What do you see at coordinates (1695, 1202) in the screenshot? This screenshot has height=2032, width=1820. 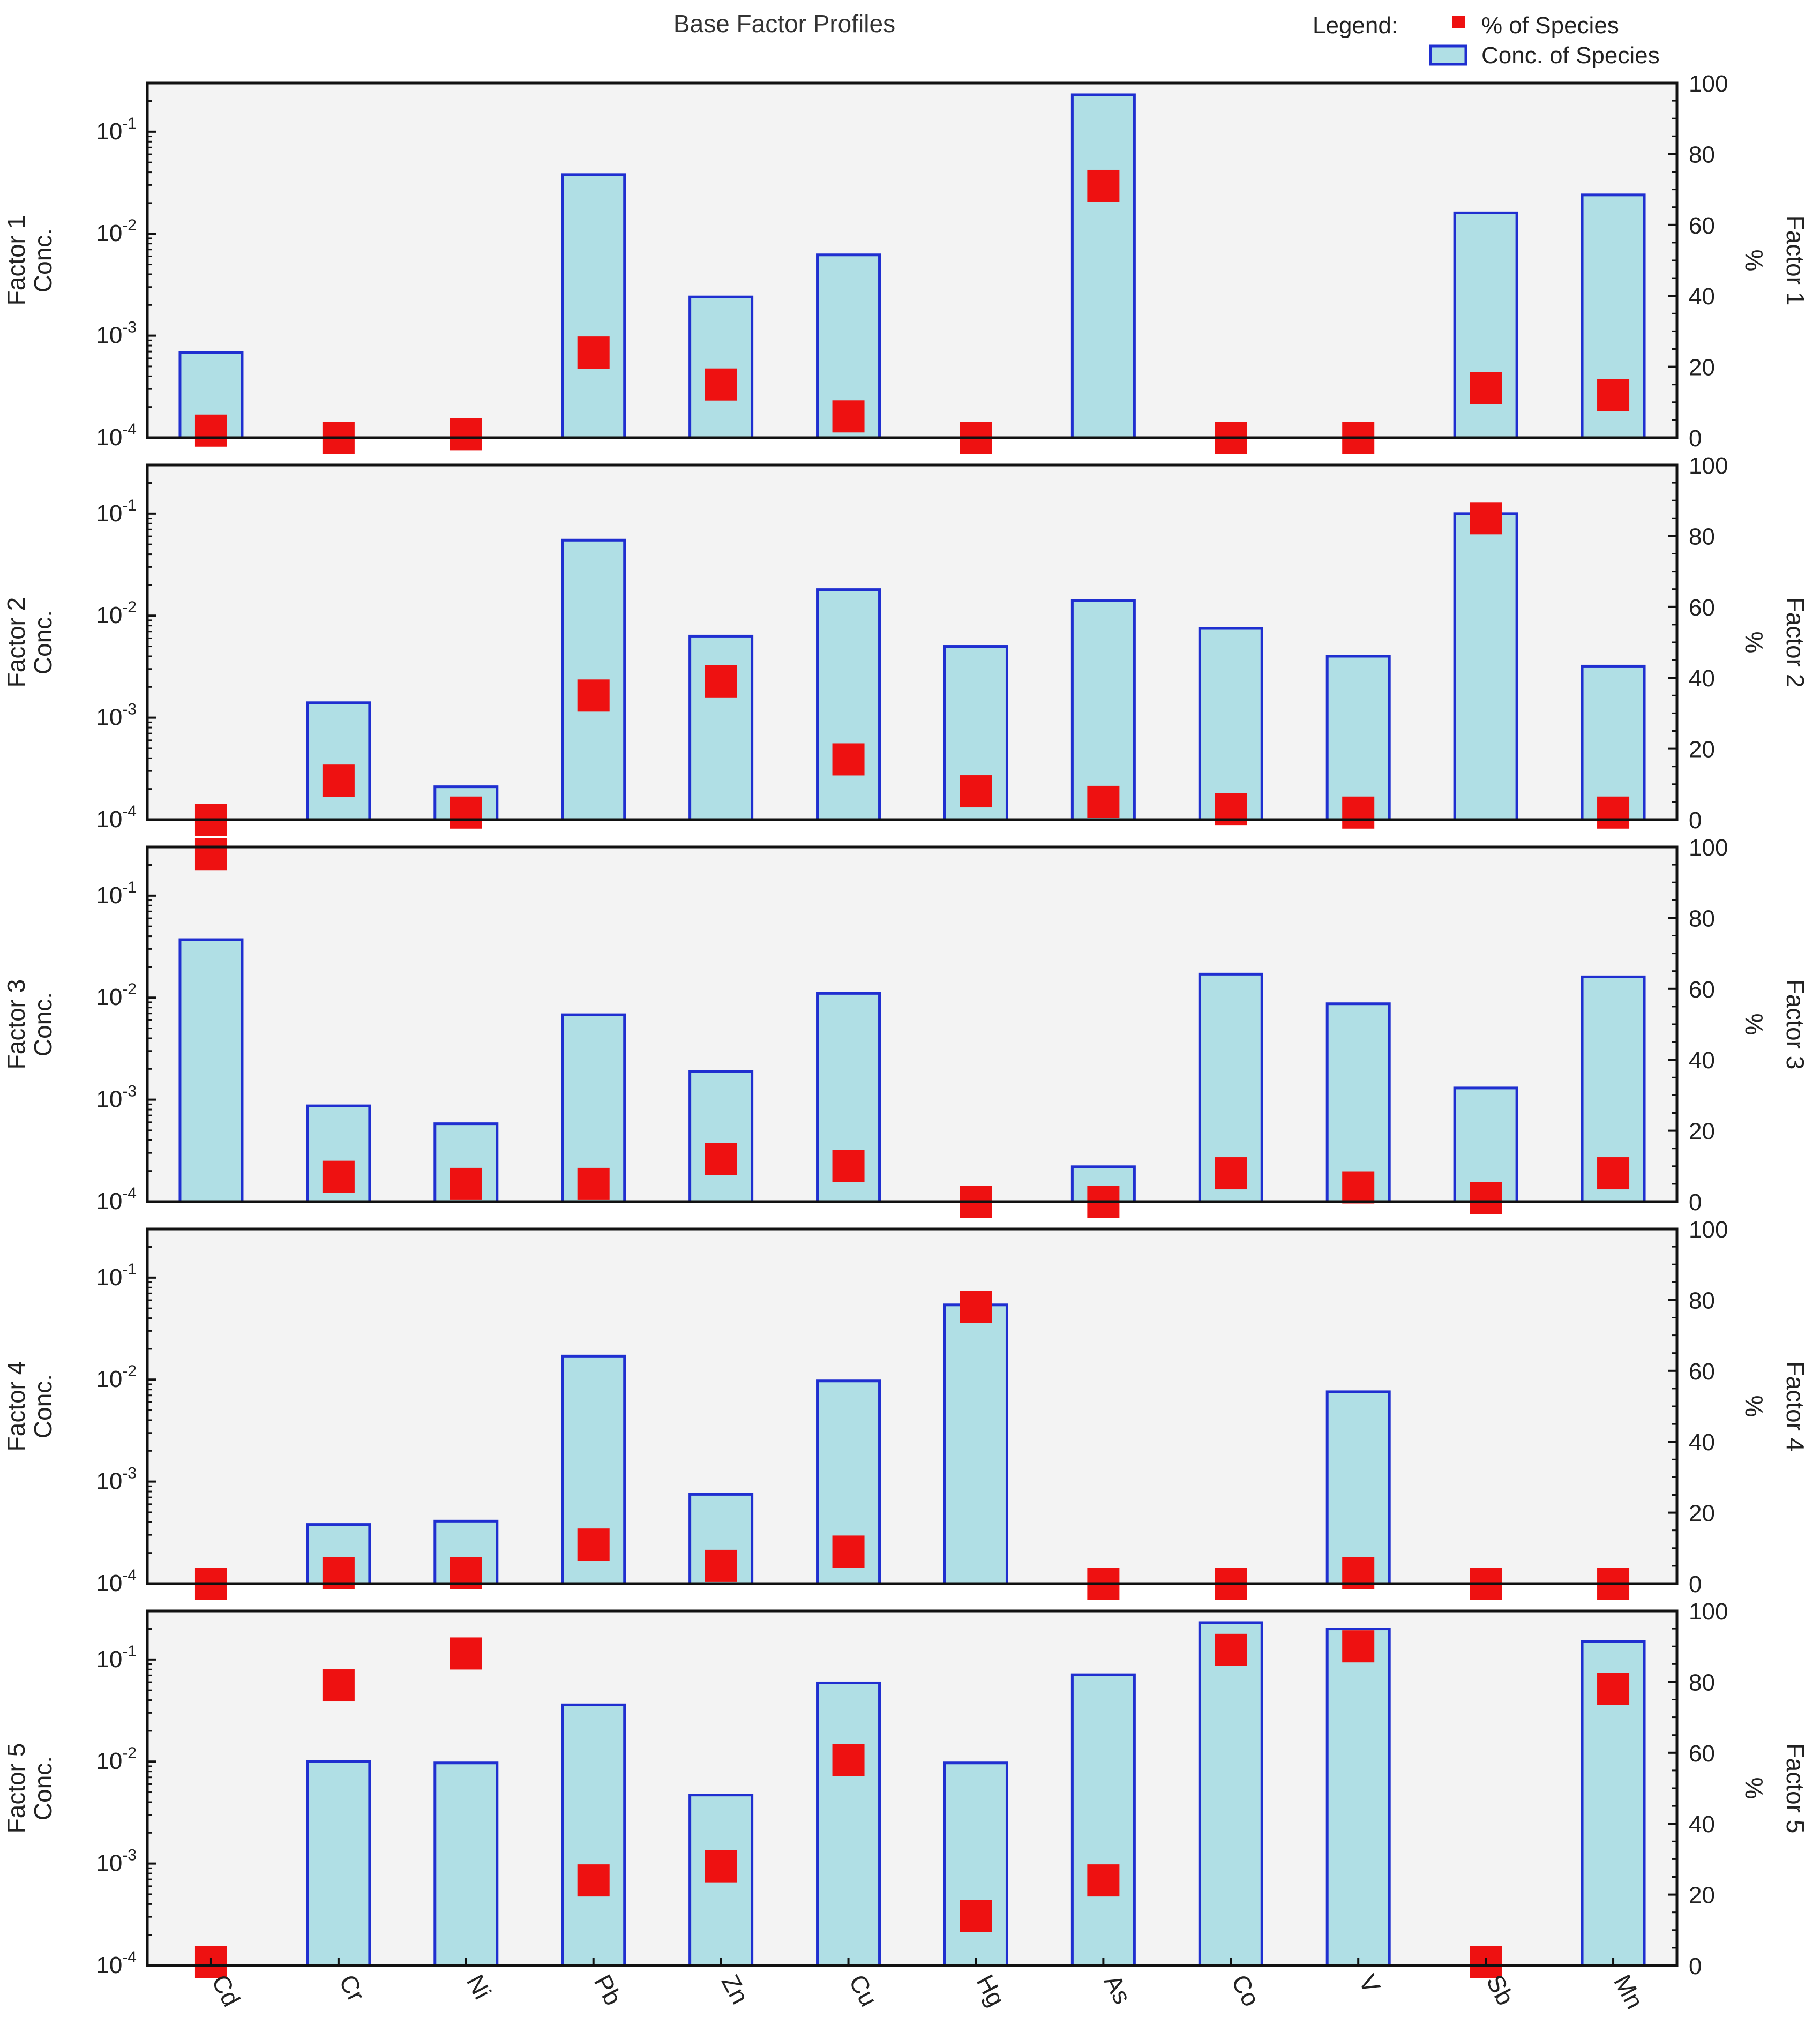 I see `right-tick-label: 0` at bounding box center [1695, 1202].